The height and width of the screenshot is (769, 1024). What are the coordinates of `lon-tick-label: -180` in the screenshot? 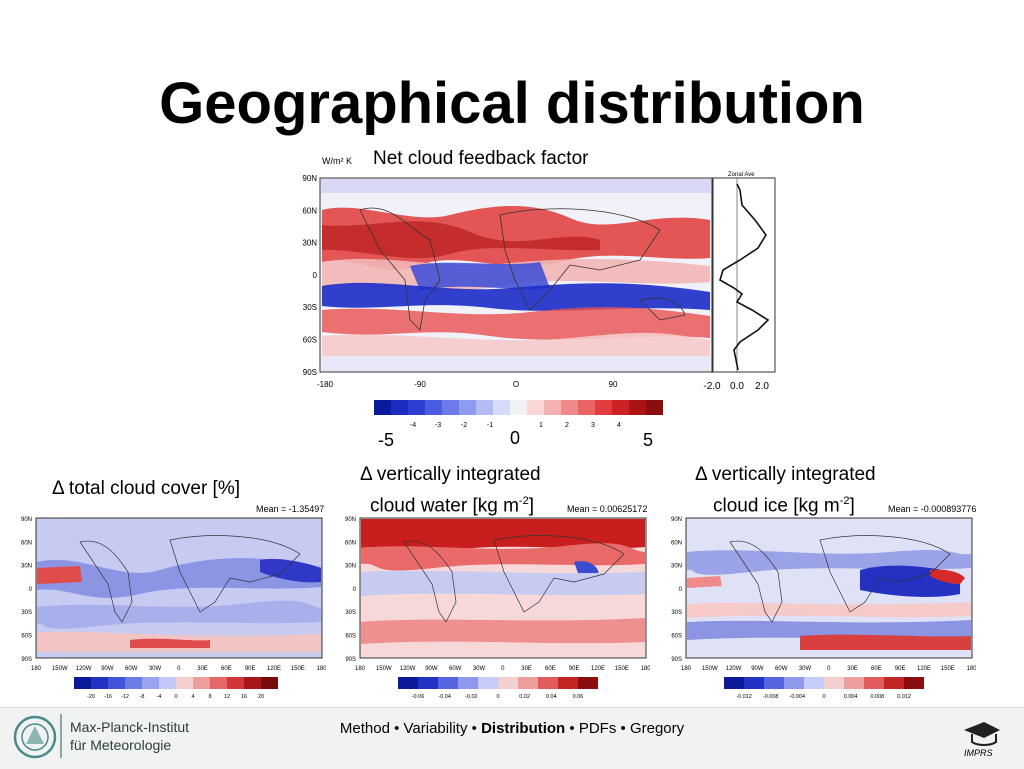 It's located at (325, 384).